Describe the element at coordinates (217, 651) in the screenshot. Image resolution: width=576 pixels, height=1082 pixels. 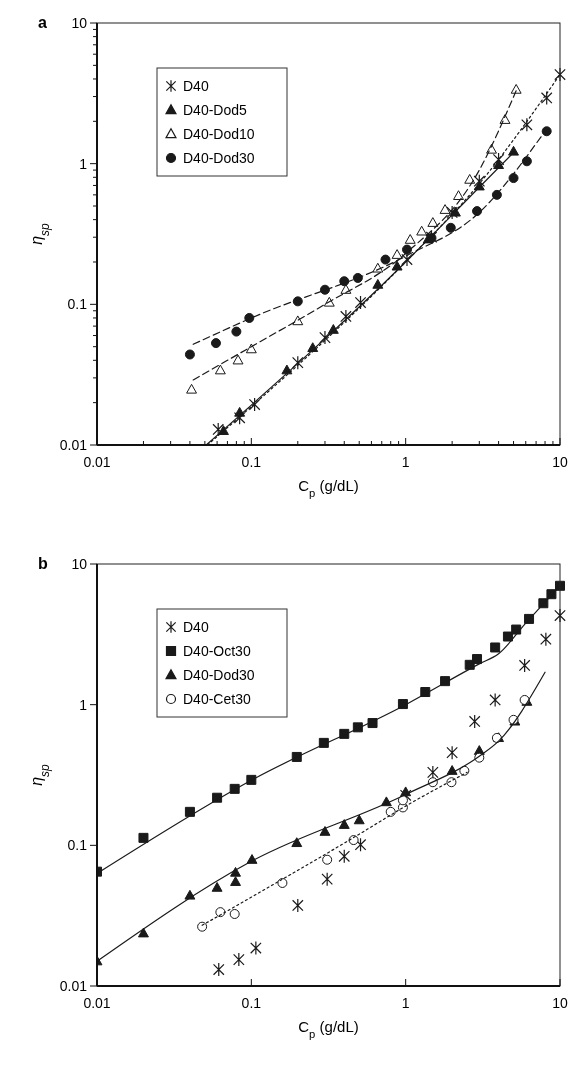
I see `legend-label: D40-Oct30` at that location.